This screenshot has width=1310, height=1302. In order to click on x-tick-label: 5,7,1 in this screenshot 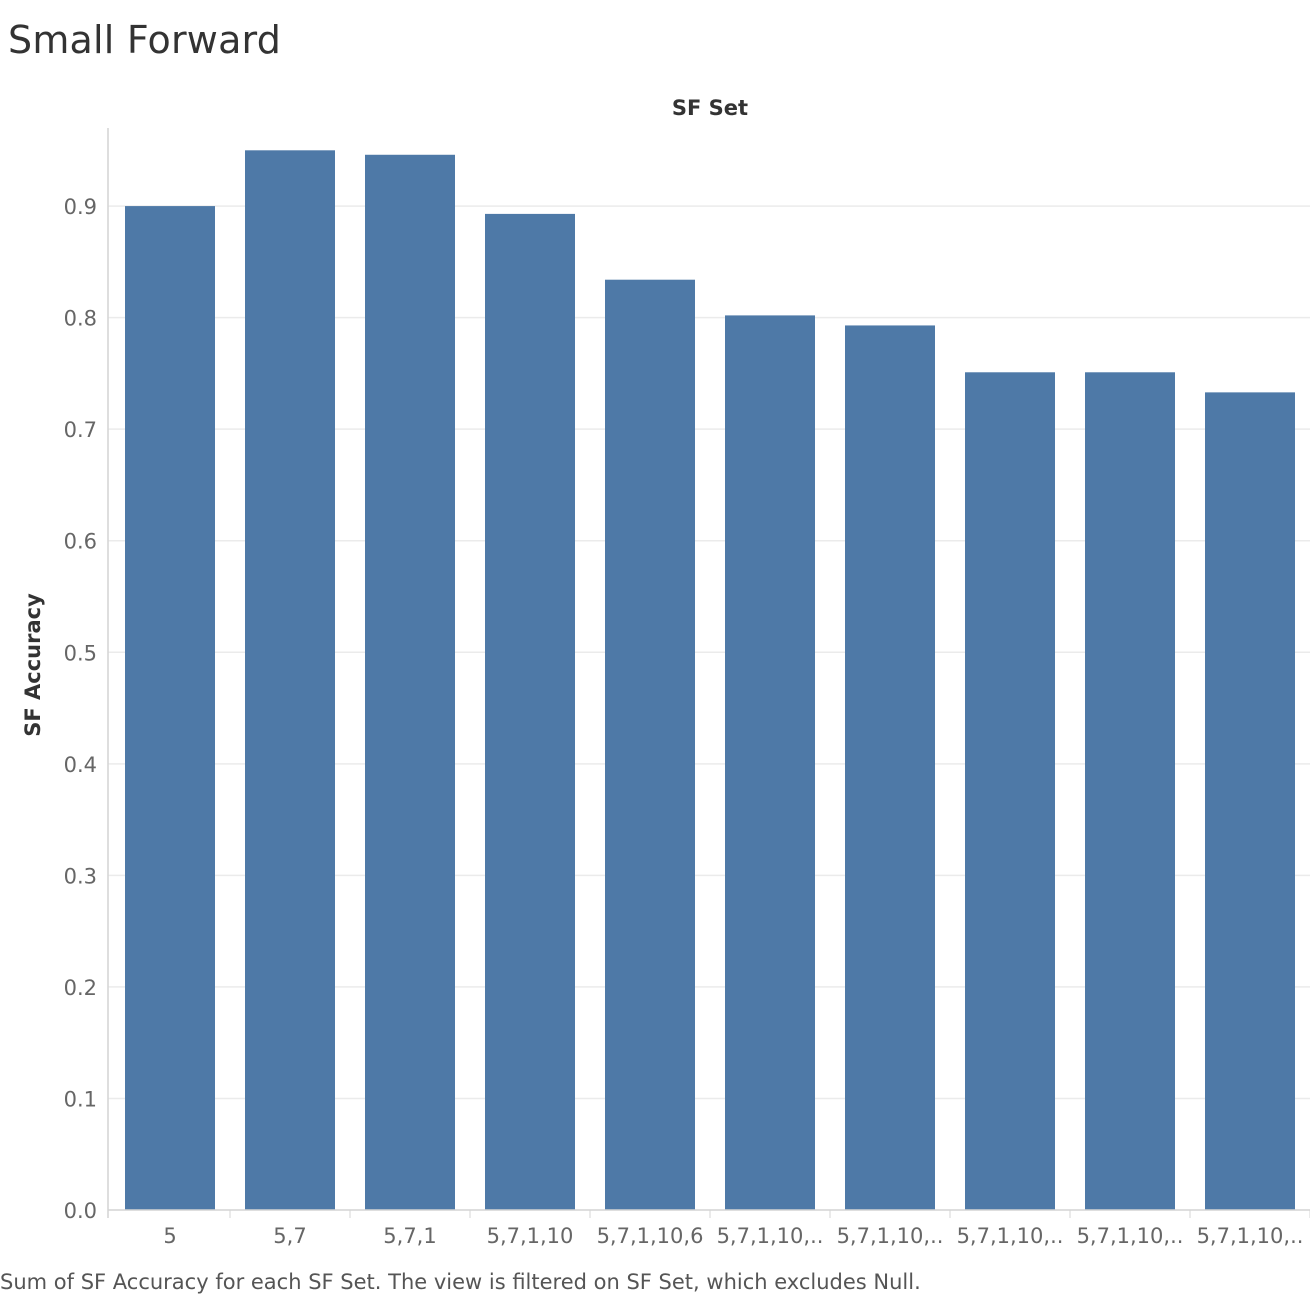, I will do `click(409, 1236)`.